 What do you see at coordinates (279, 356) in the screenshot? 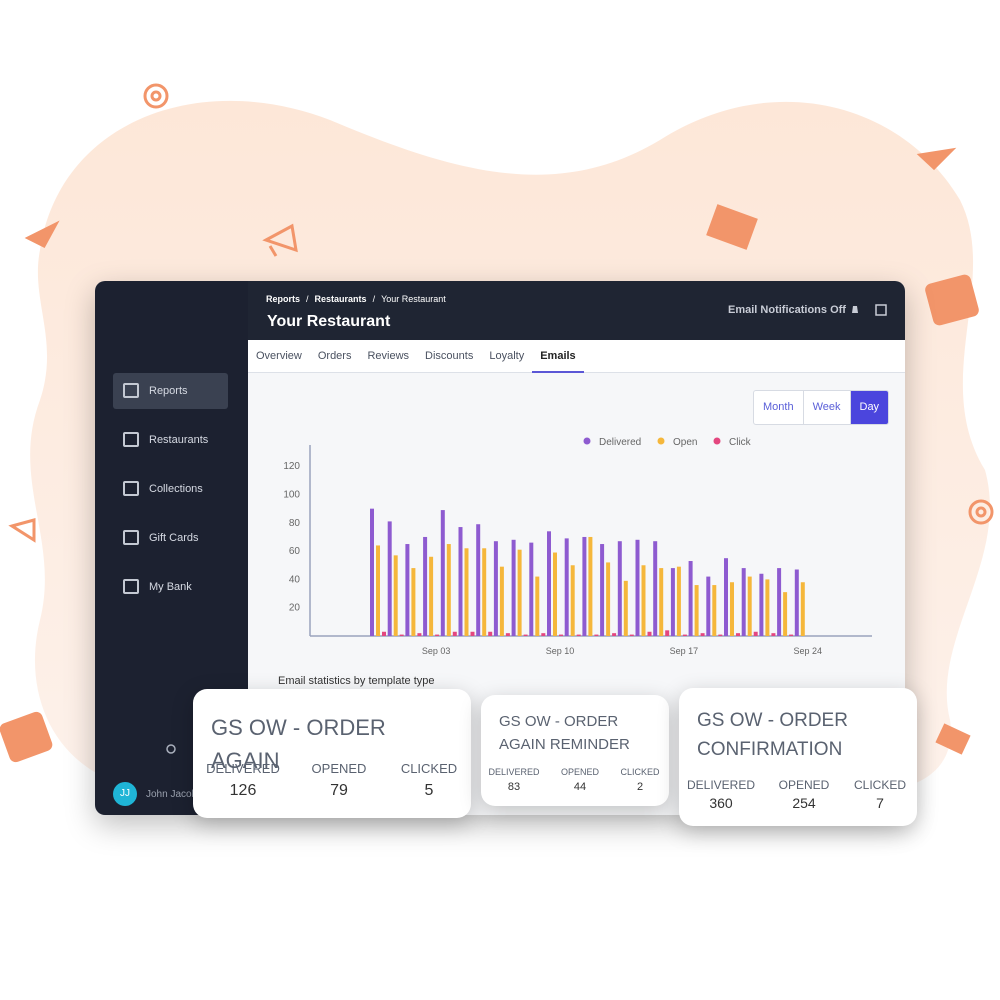
I see `tab: Overview` at bounding box center [279, 356].